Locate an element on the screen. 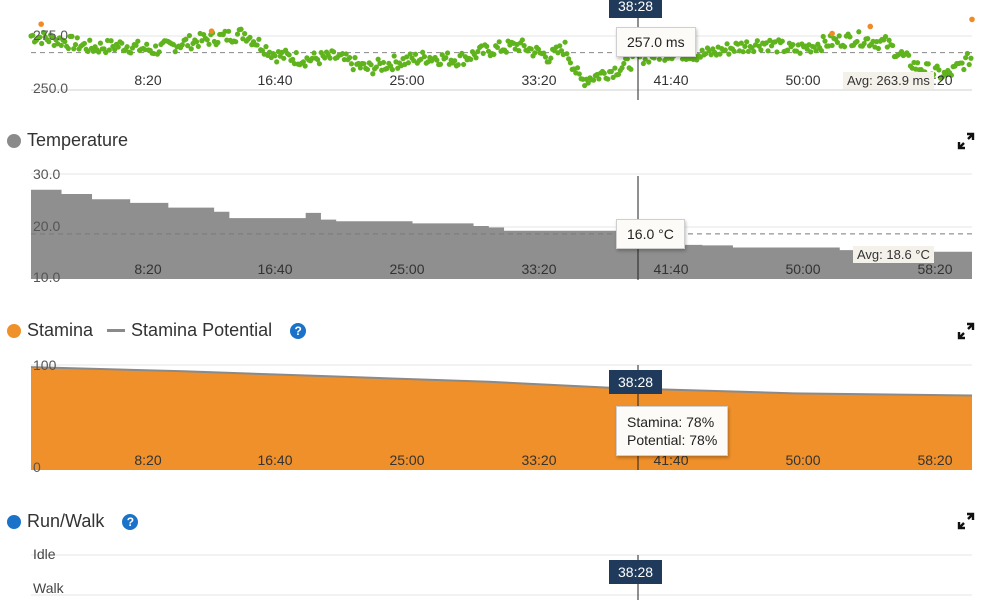 The height and width of the screenshot is (600, 987). stamina-potential-title-text: Stamina Potential is located at coordinates (202, 330).